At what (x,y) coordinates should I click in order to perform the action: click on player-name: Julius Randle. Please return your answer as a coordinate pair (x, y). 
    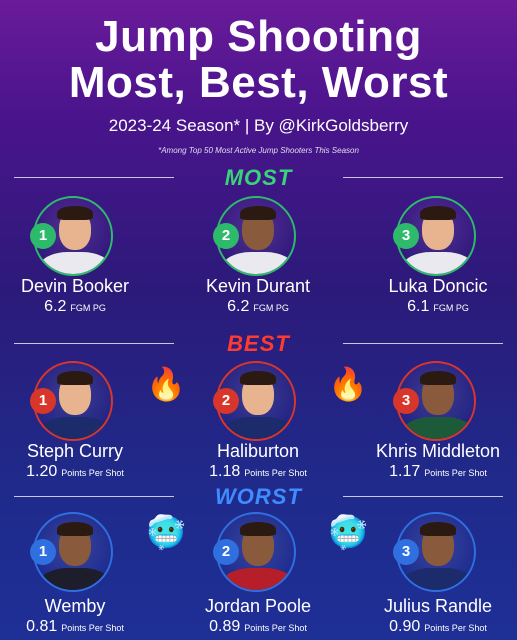
    Looking at the image, I should click on (438, 606).